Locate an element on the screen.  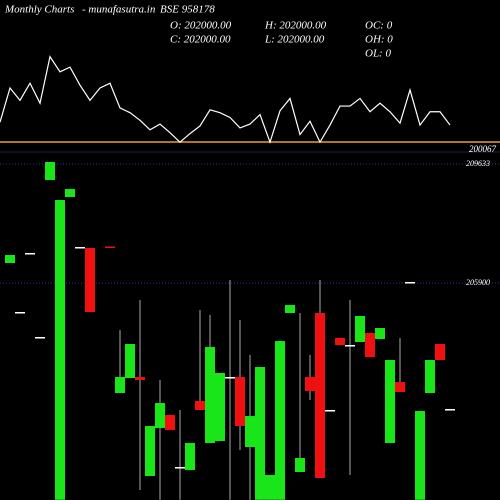
indicator-label: 200067 is located at coordinates (483, 149).